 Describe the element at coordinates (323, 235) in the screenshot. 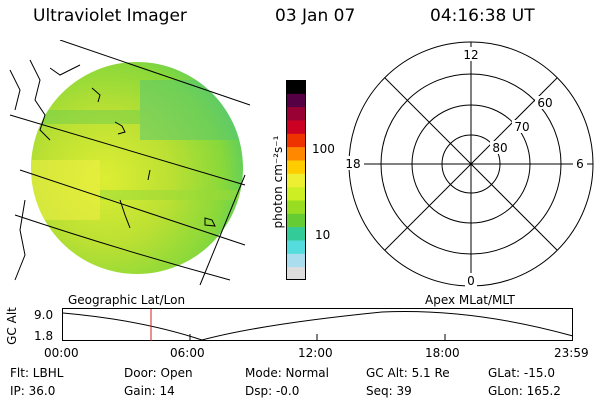

I see `colorbar-tick-10: 10` at that location.